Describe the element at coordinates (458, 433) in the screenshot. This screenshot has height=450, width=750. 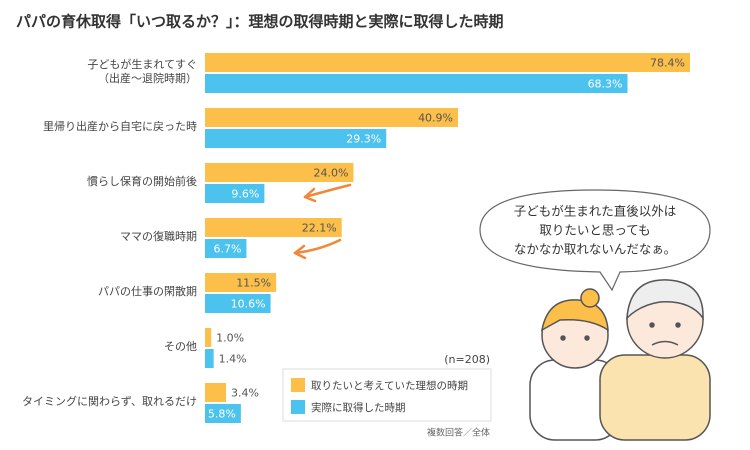
I see `footnote: 複数回答／全体` at that location.